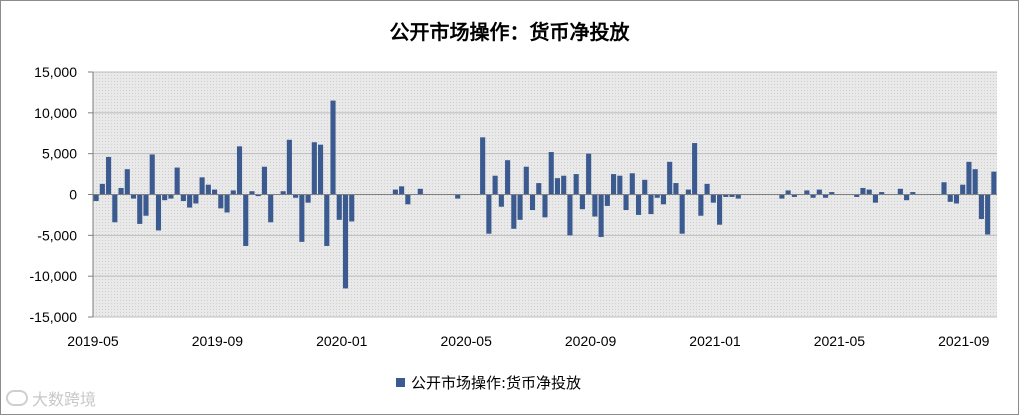 The image size is (1019, 415). What do you see at coordinates (55, 113) in the screenshot?
I see `y-tick-label: 10,000` at bounding box center [55, 113].